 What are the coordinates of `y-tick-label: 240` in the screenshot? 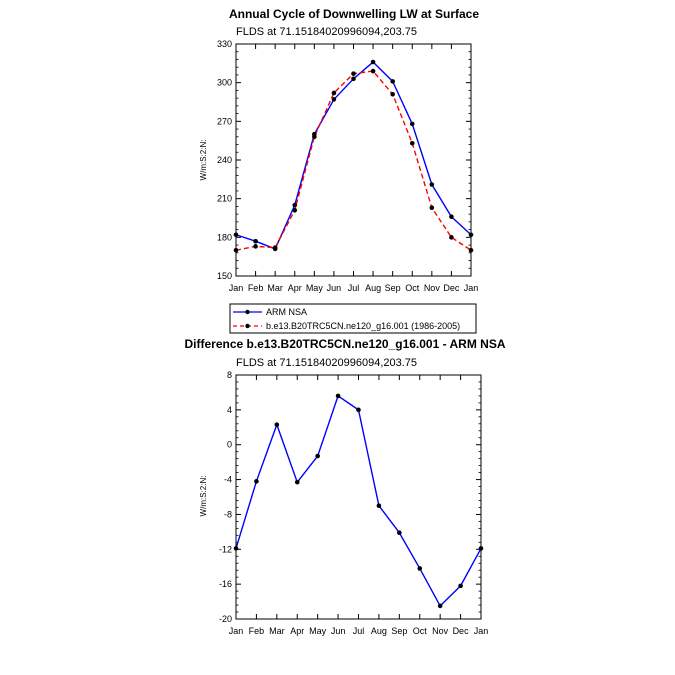 It's located at (224, 160).